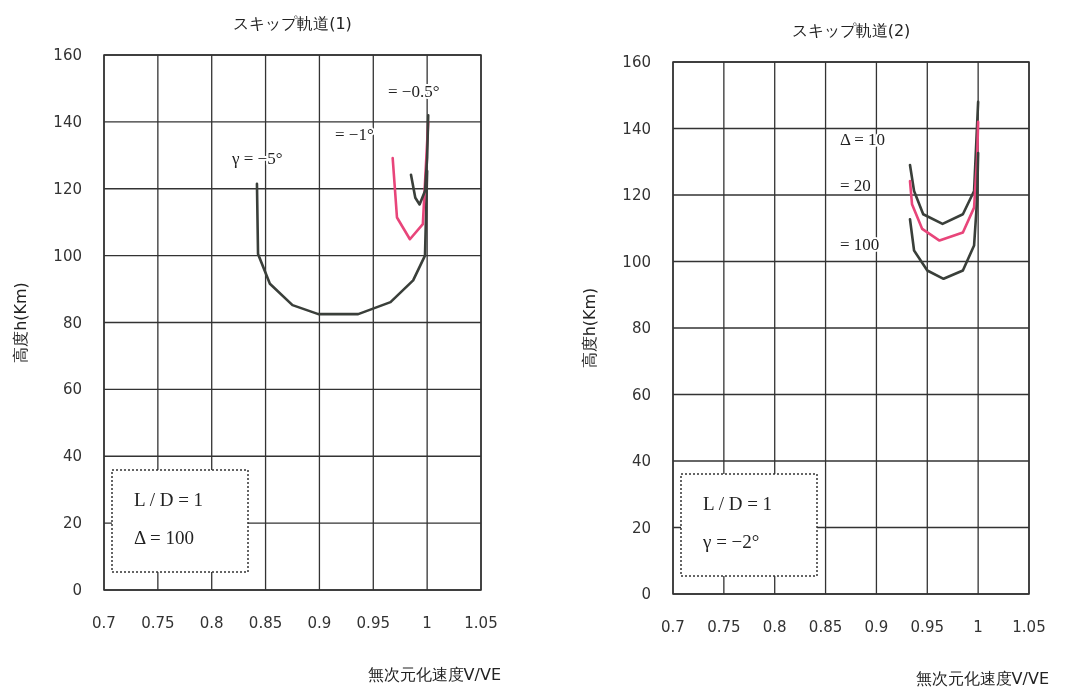 The height and width of the screenshot is (689, 1071). What do you see at coordinates (851, 30) in the screenshot?
I see `chart-title: スキップ軌道(2)` at bounding box center [851, 30].